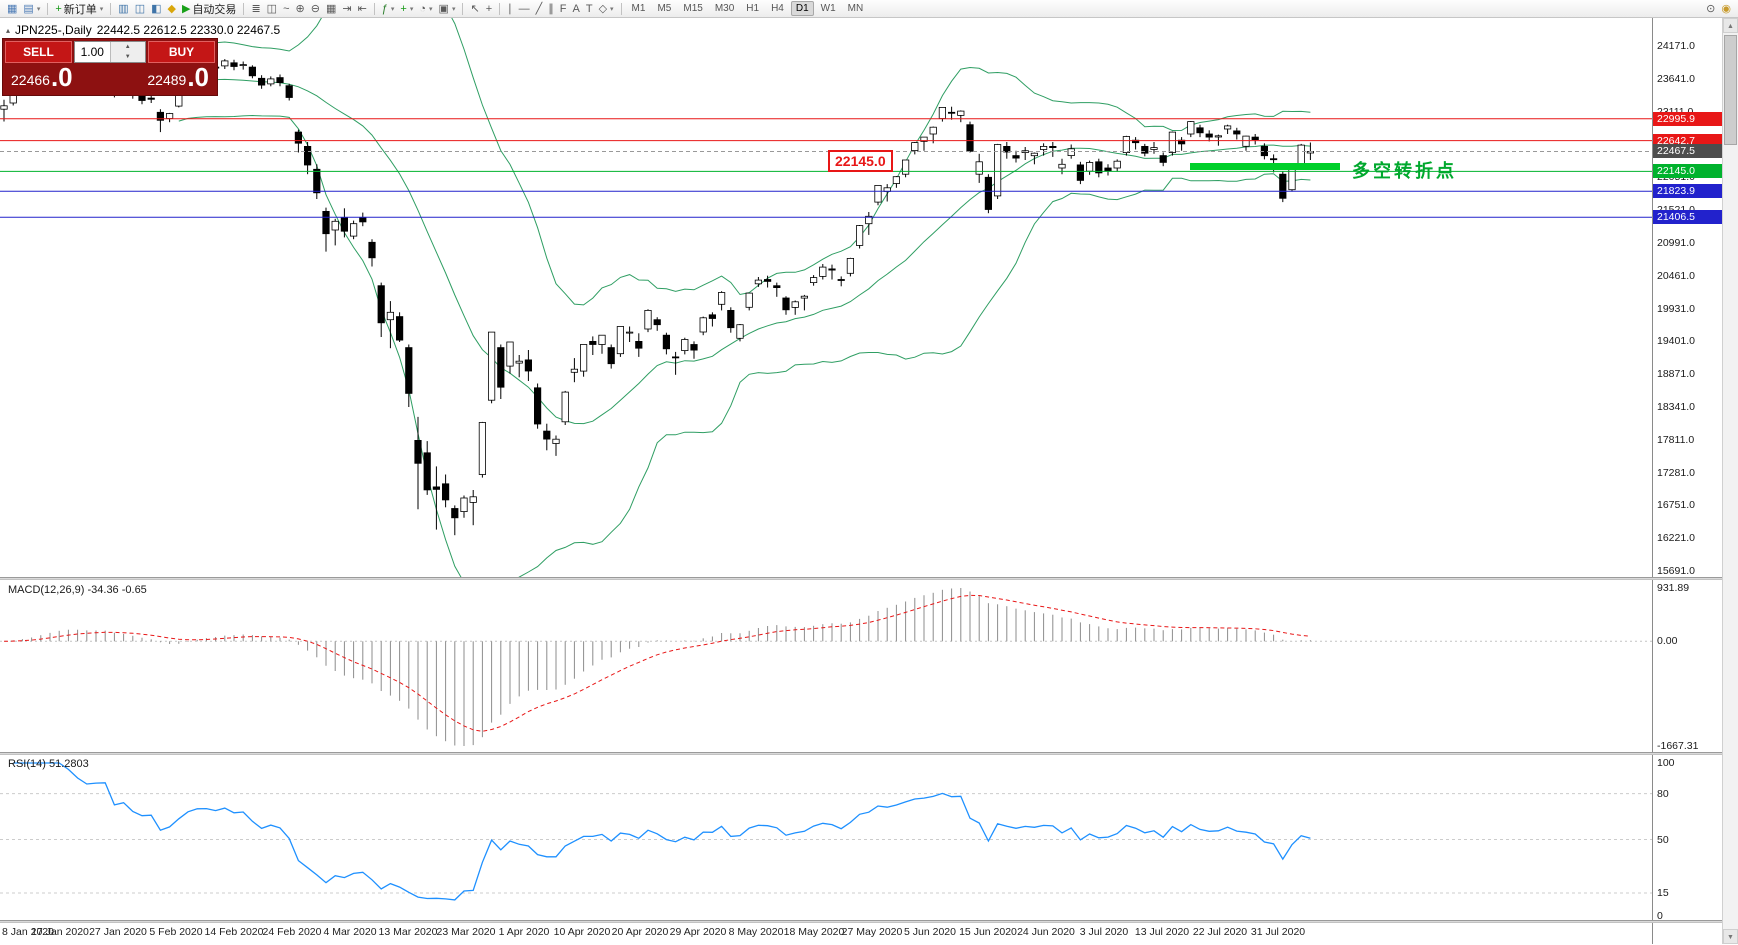  What do you see at coordinates (286, 9) in the screenshot?
I see `line-chart-icon: ~` at bounding box center [286, 9].